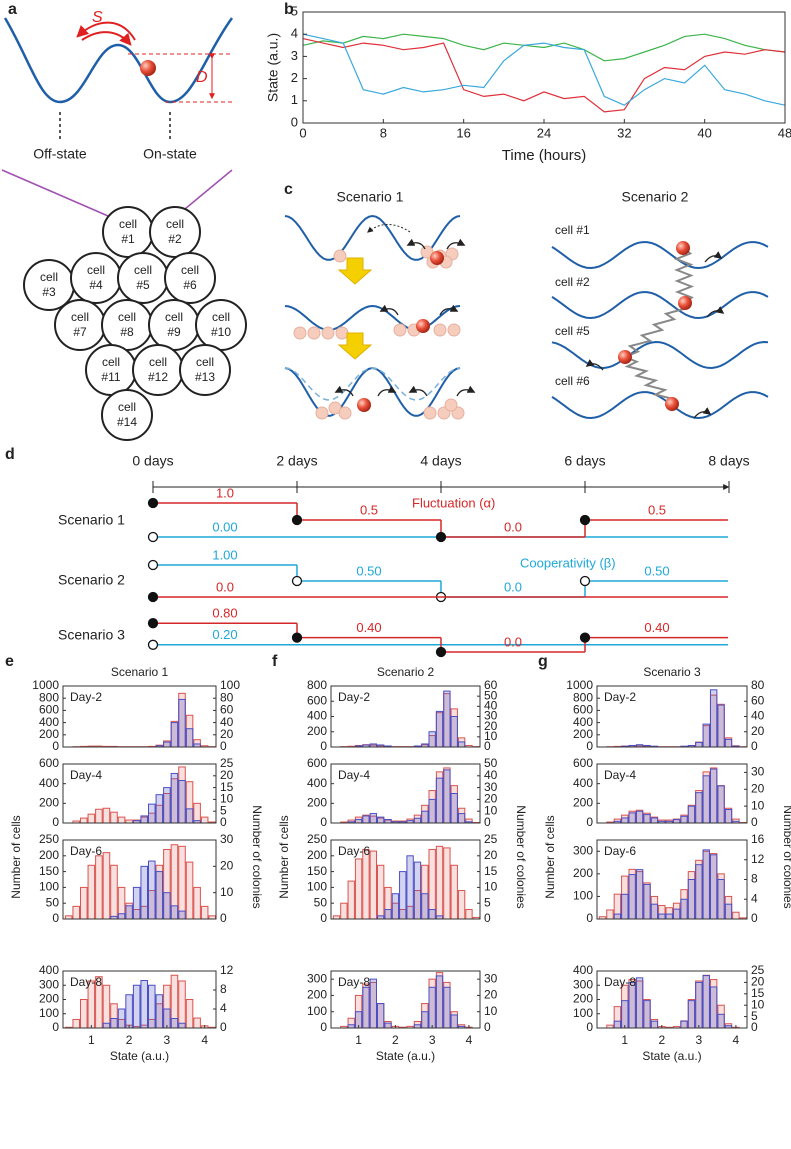 The height and width of the screenshot is (1149, 791). I want to click on cooperativity-label: Cooperativity (β), so click(568, 562).